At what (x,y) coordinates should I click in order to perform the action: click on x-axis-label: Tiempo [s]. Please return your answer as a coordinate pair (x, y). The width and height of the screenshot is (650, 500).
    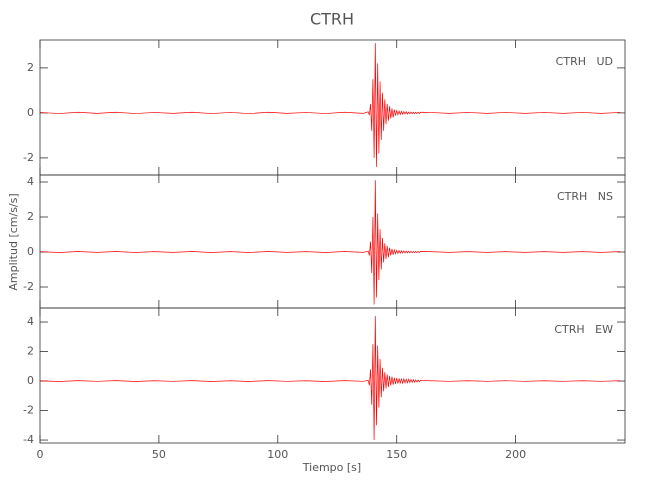
    Looking at the image, I should click on (331, 467).